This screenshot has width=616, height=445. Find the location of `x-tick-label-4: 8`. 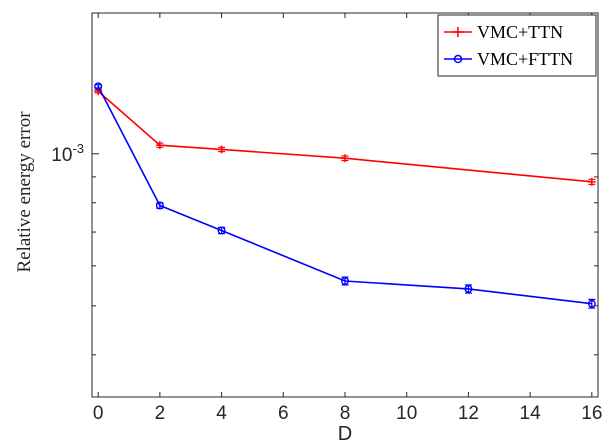

x-tick-label-4: 8 is located at coordinates (345, 413).